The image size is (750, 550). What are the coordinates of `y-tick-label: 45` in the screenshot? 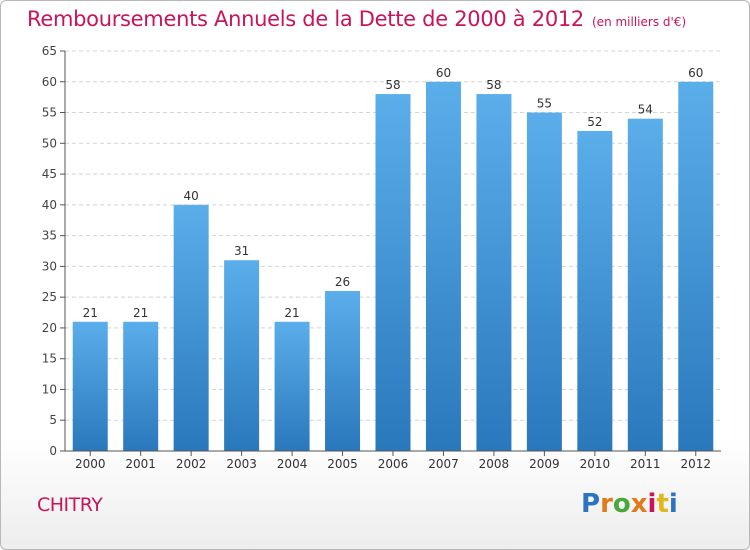 It's located at (49, 174).